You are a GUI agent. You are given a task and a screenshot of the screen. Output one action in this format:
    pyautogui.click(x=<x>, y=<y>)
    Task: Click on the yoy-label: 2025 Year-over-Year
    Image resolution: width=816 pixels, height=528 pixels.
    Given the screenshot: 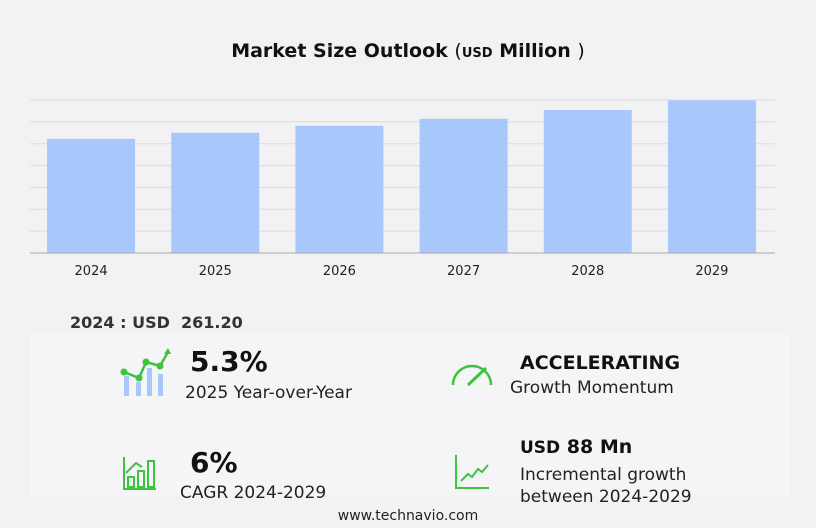 What is the action you would take?
    pyautogui.click(x=268, y=393)
    